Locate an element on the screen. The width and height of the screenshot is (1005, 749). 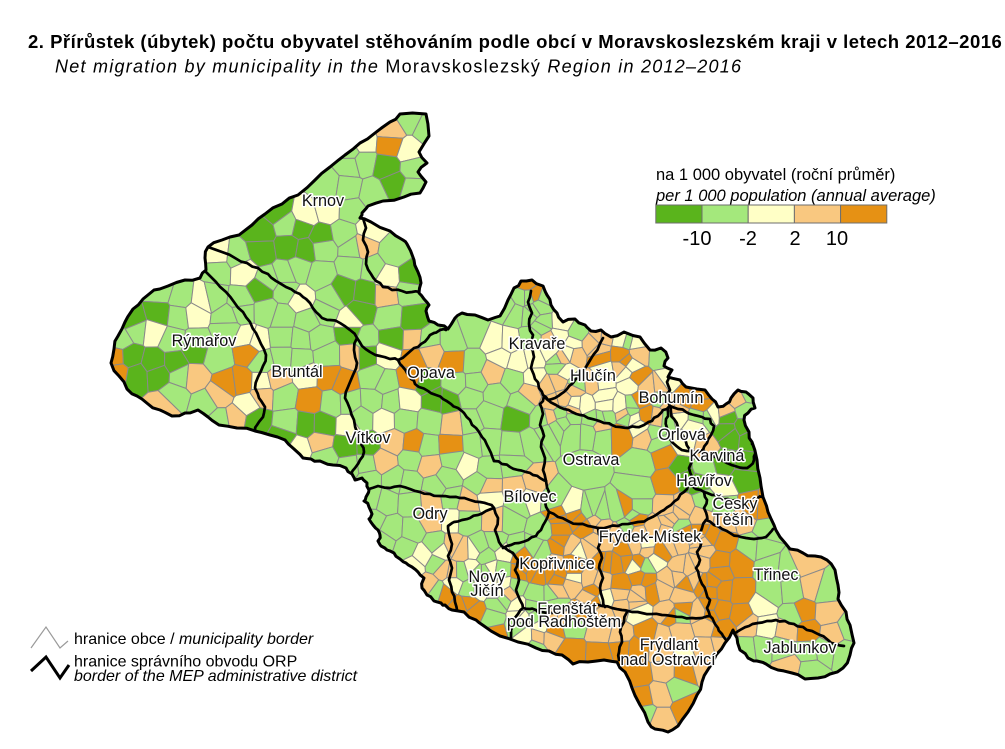
svg-text: Ostrava is located at coordinates (591, 460).